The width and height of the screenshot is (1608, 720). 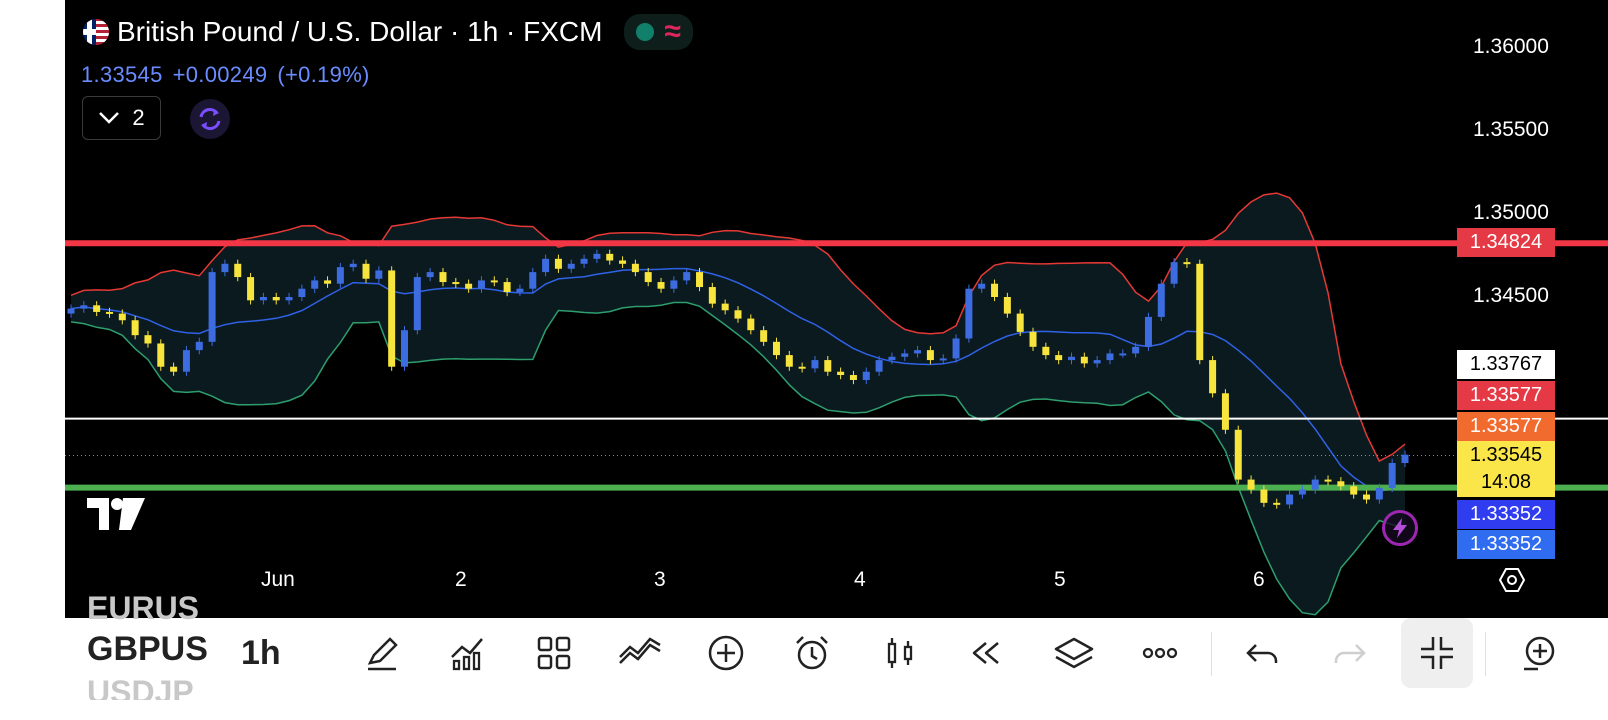 What do you see at coordinates (382, 653) in the screenshot?
I see `drawing-pen-icon` at bounding box center [382, 653].